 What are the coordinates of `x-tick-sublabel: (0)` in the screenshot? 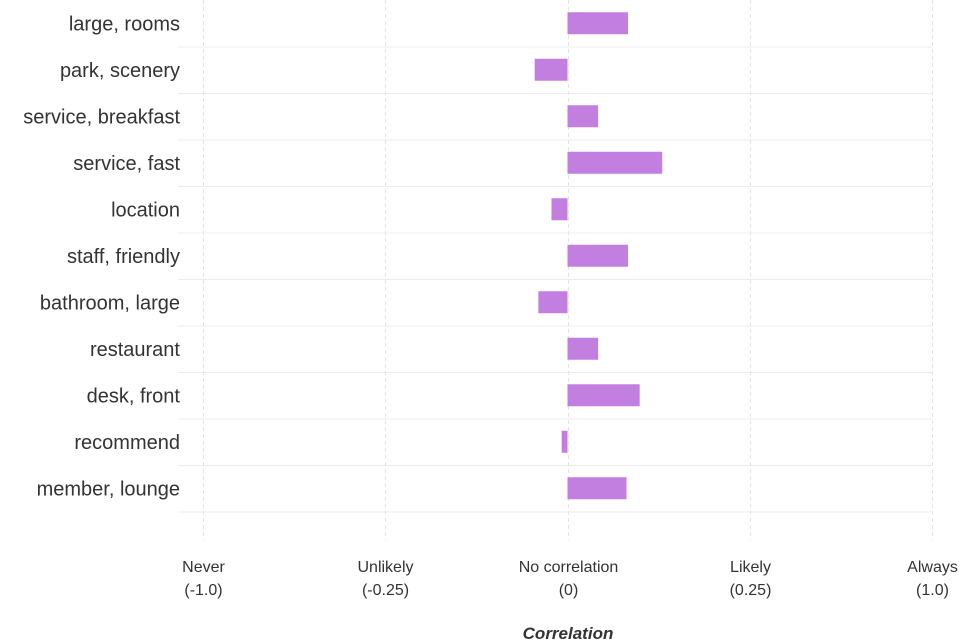 It's located at (569, 590).